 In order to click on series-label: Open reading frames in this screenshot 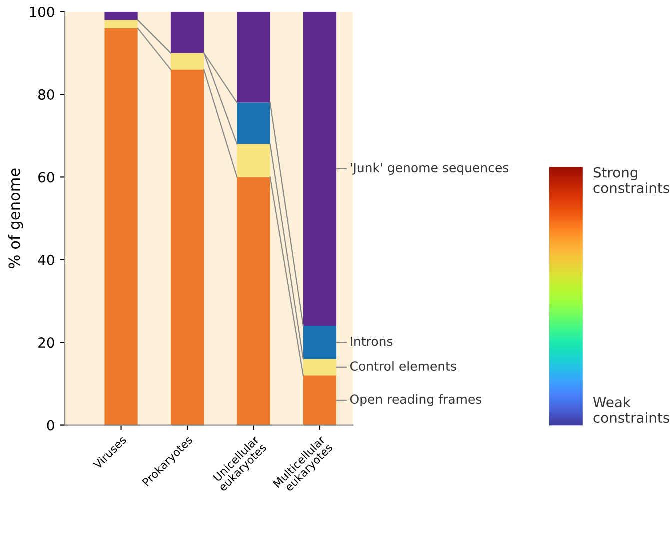, I will do `click(416, 400)`.